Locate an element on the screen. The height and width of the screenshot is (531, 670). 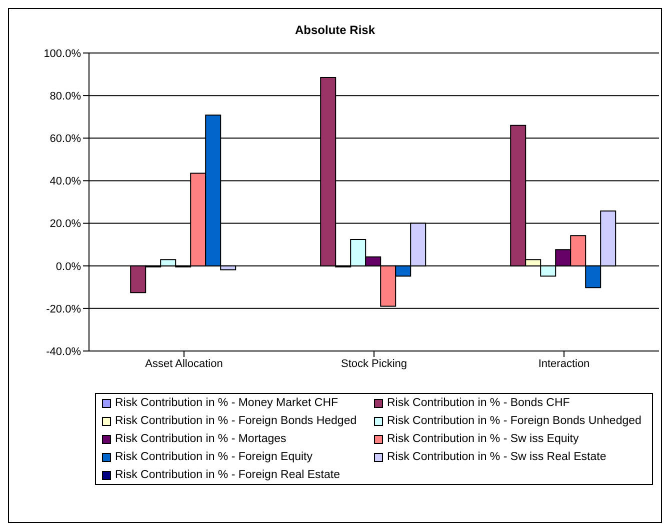
chart-title: Absolute Risk is located at coordinates (335, 30).